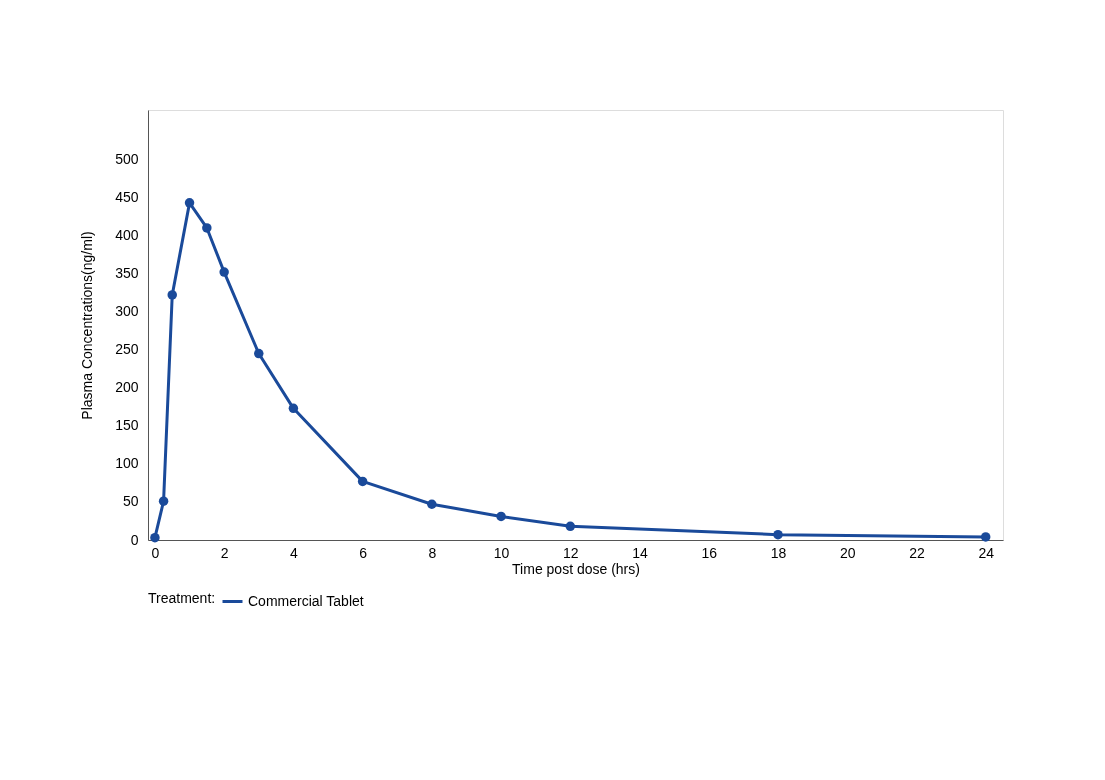 The image size is (1105, 780). Describe the element at coordinates (306, 600) in the screenshot. I see `legend-label: Commercial Tablet` at that location.